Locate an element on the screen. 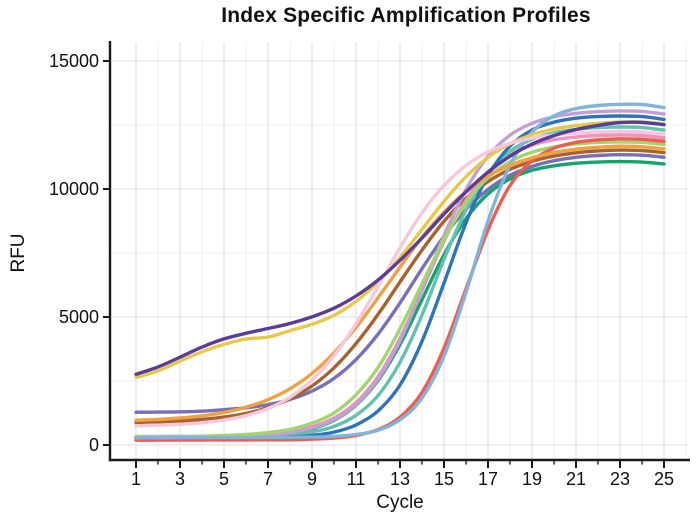  y-axis-tick-label: 15000 is located at coordinates (74, 61).